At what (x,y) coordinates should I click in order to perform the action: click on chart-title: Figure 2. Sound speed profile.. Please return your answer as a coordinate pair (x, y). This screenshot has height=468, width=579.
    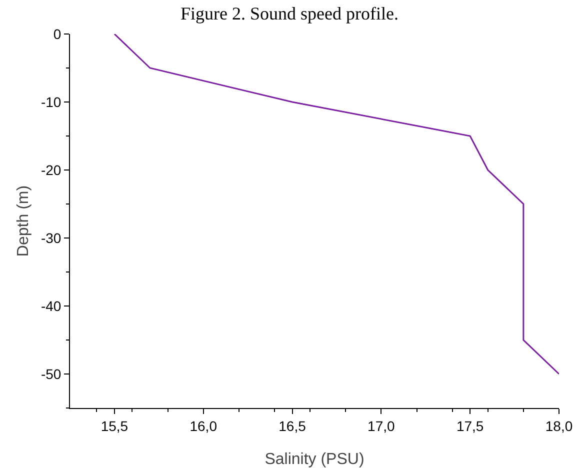
    Looking at the image, I should click on (289, 14).